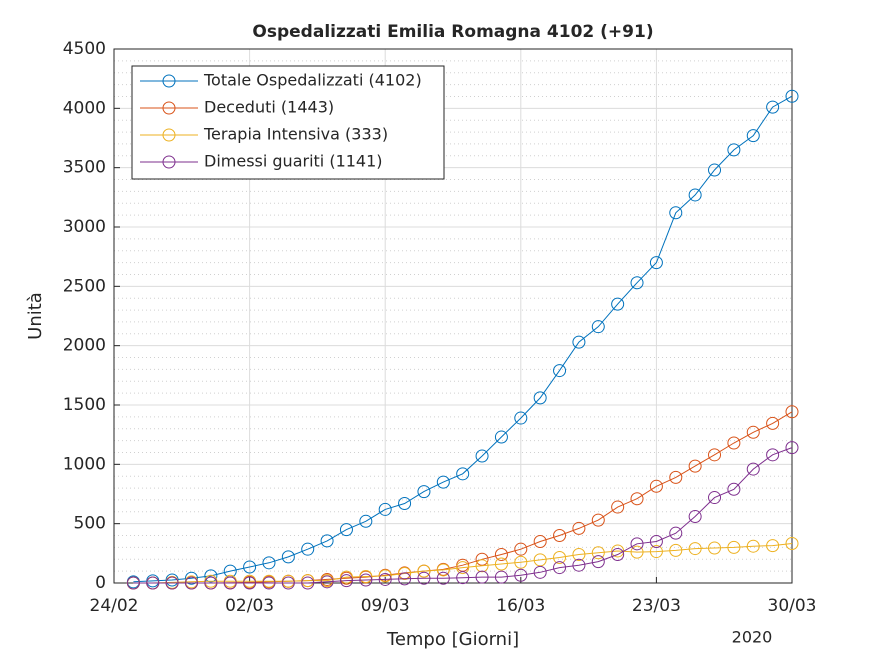 The image size is (875, 660). What do you see at coordinates (385, 606) in the screenshot?
I see `x-tick-label: 09/03` at bounding box center [385, 606].